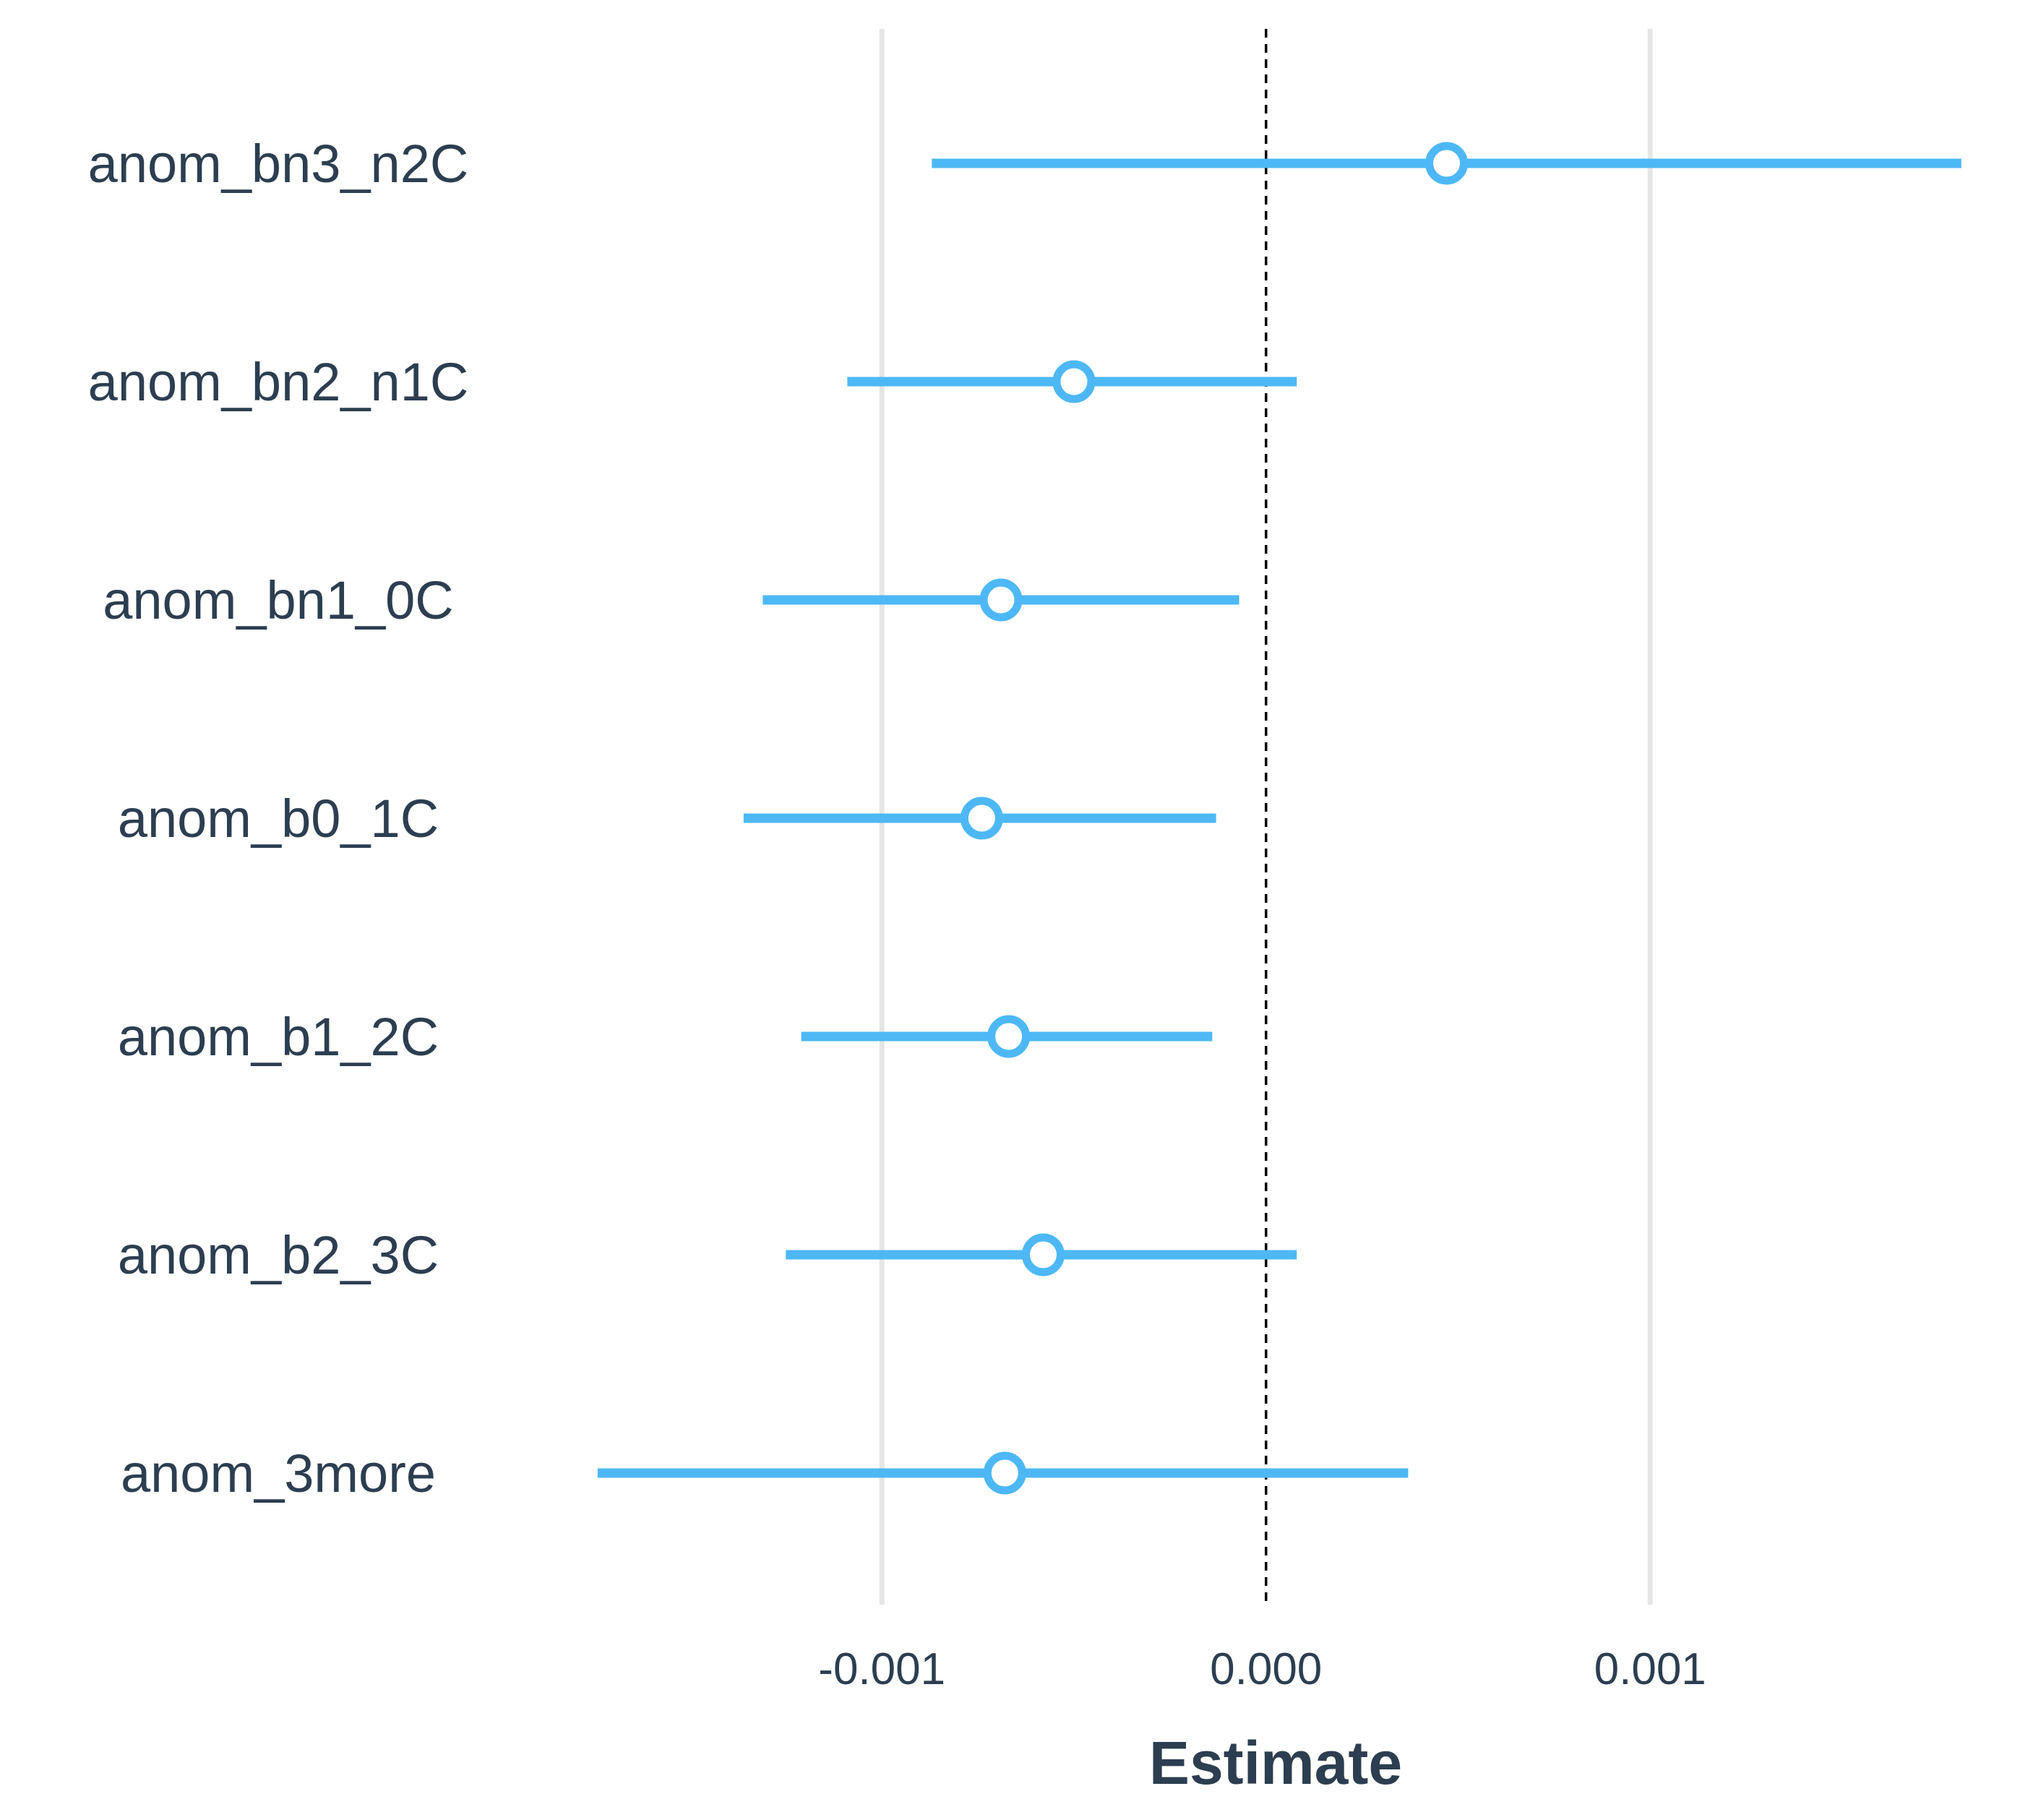  I want to click on category-label: anom_3more, so click(278, 1473).